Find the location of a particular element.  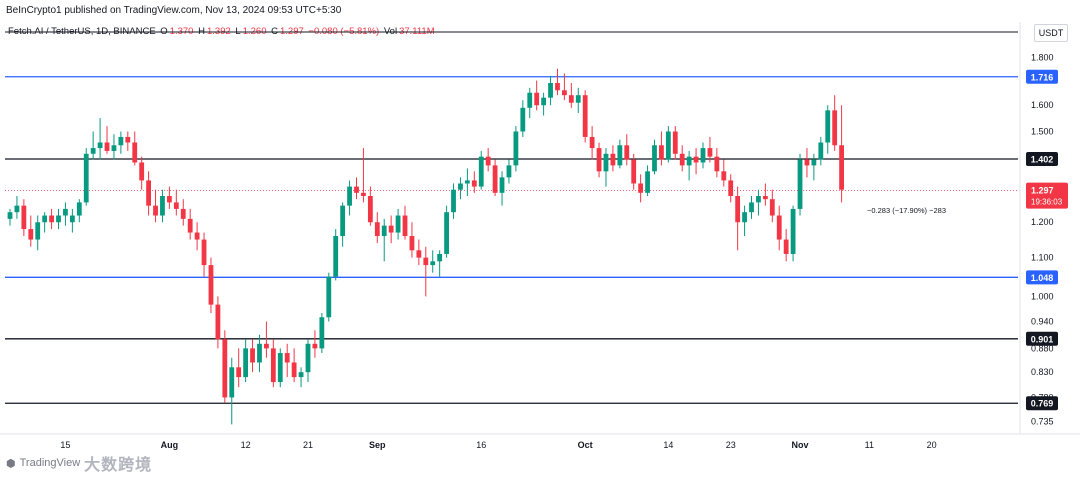

x-tick-label: 23 is located at coordinates (731, 445).